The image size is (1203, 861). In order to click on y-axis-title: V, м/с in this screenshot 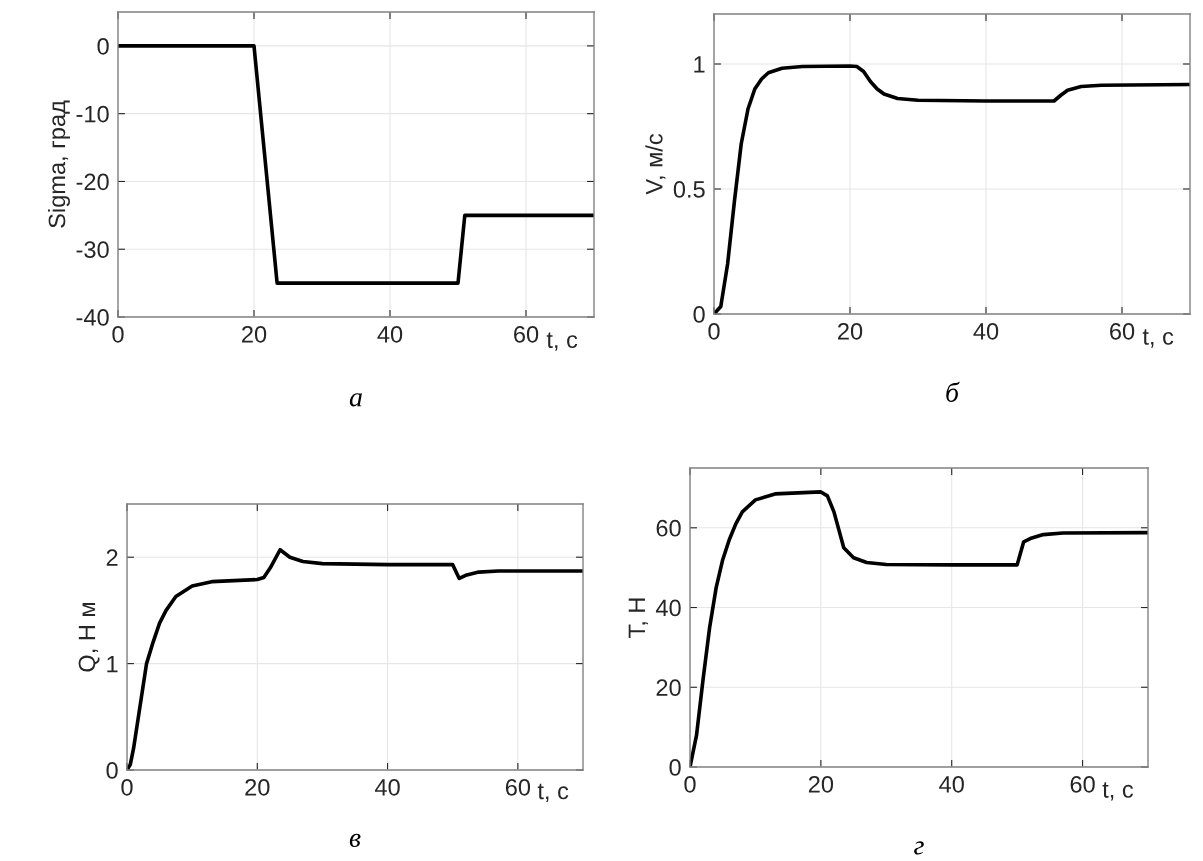, I will do `click(655, 164)`.